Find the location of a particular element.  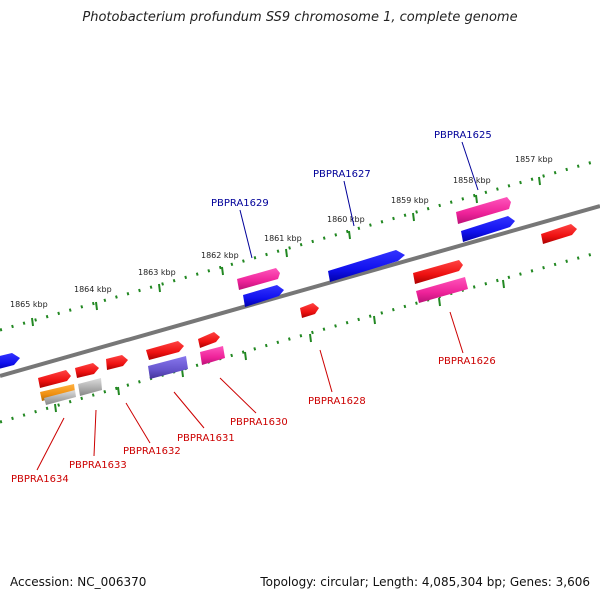

length-label: Length: is located at coordinates (395, 582).